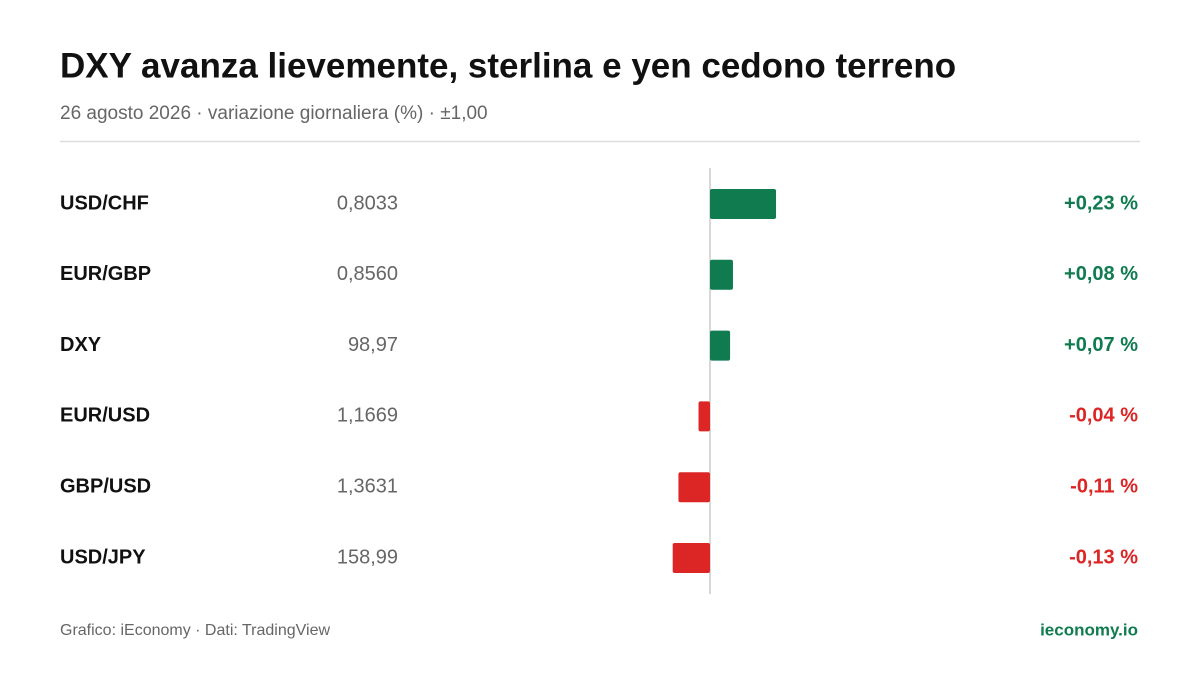  What do you see at coordinates (1104, 486) in the screenshot?
I see `value-label: -0,11 %` at bounding box center [1104, 486].